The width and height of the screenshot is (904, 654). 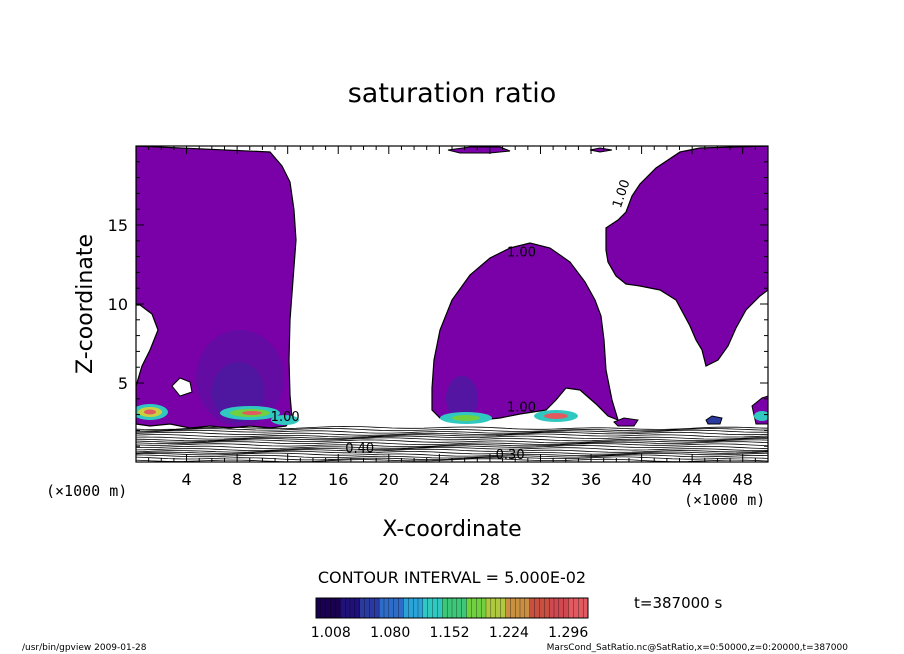 What do you see at coordinates (462, 398) in the screenshot?
I see `core-center` at bounding box center [462, 398].